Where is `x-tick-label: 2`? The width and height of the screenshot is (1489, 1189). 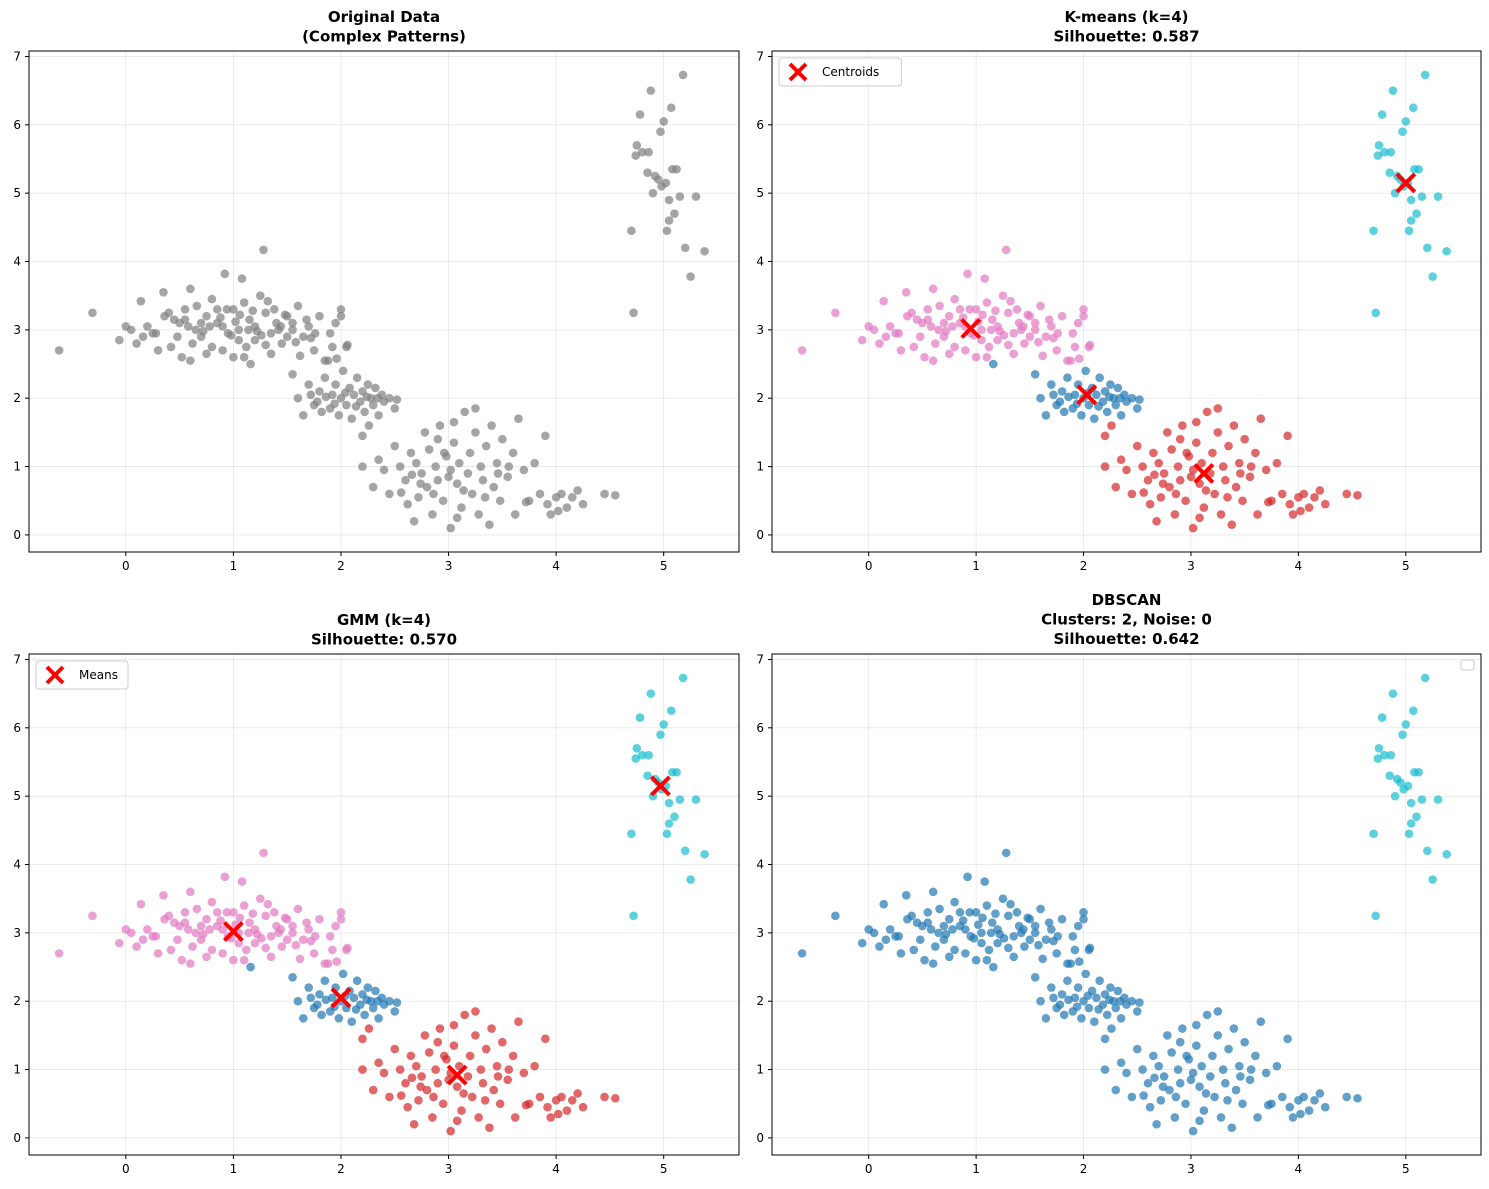
x-tick-label: 2 is located at coordinates (1084, 1169).